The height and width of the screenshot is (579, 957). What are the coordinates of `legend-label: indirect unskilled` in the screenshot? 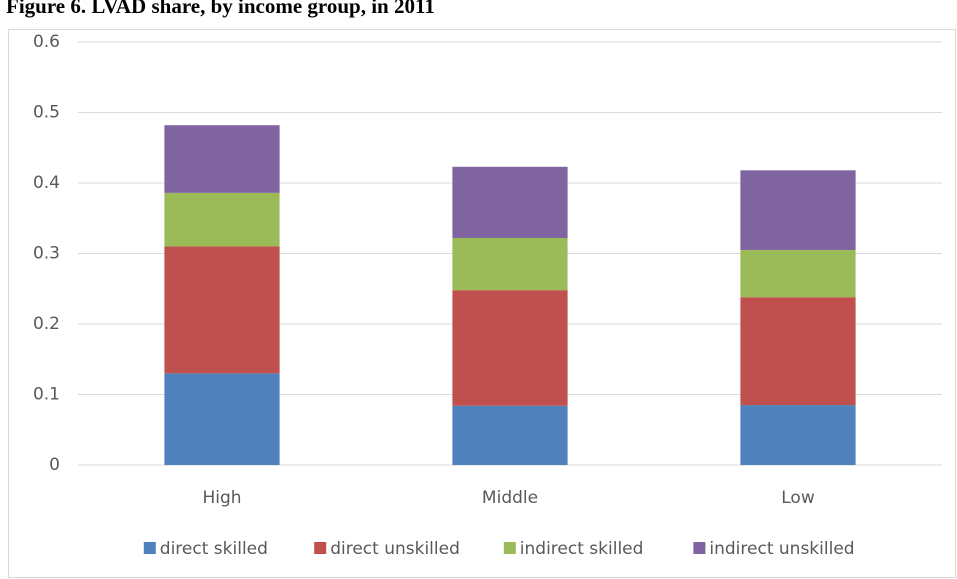 It's located at (781, 549).